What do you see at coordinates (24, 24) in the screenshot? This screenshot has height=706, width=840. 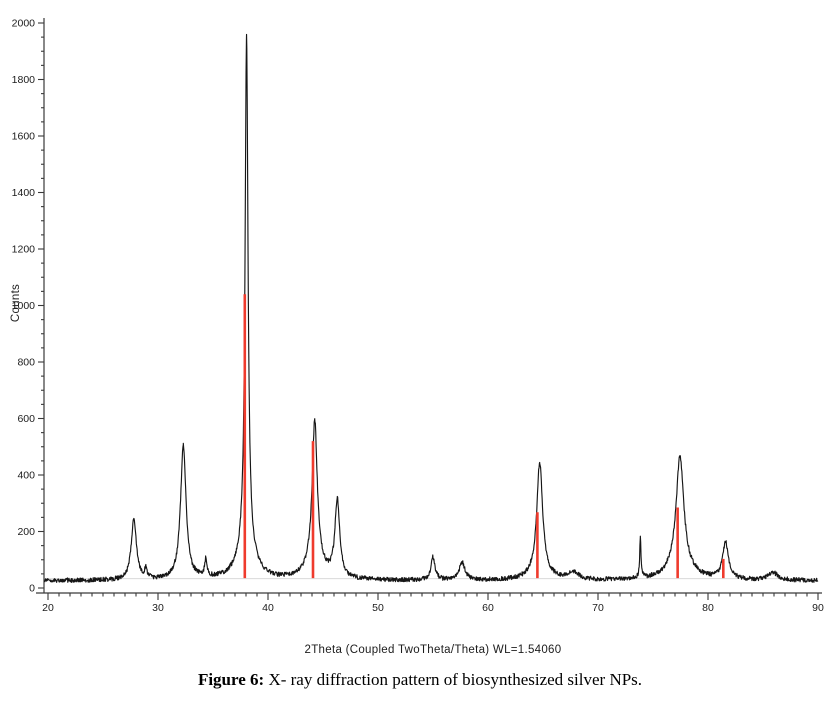 I see `y-tick-label: 2000` at bounding box center [24, 24].